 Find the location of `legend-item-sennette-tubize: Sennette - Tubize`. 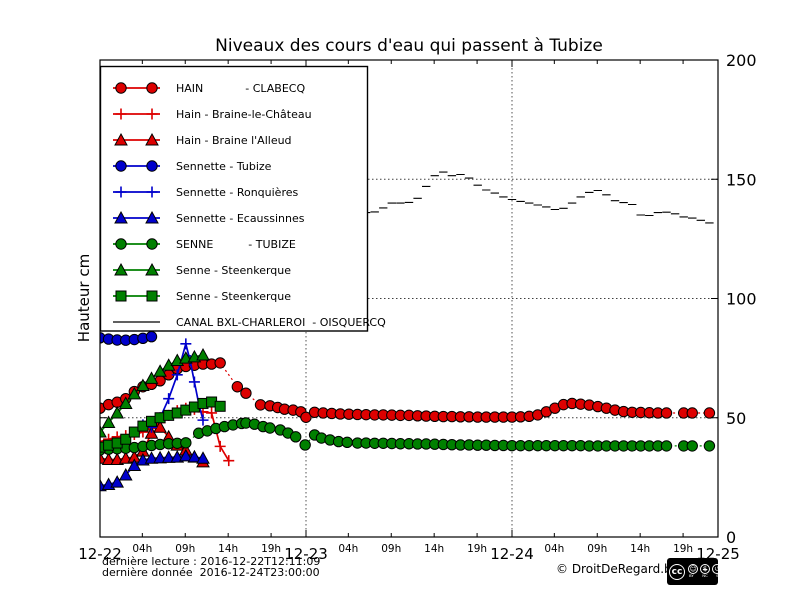

legend-item-sennette-tubize: Sennette - Tubize is located at coordinates (192, 166).